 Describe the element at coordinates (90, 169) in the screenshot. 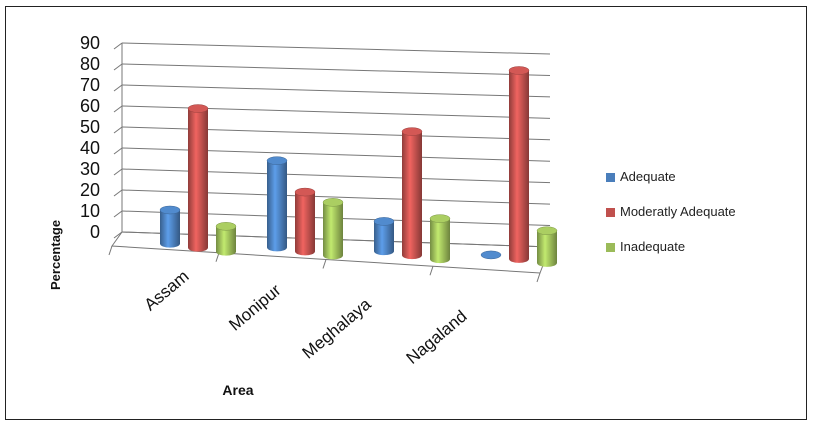

I see `y-tick-label: 30` at that location.